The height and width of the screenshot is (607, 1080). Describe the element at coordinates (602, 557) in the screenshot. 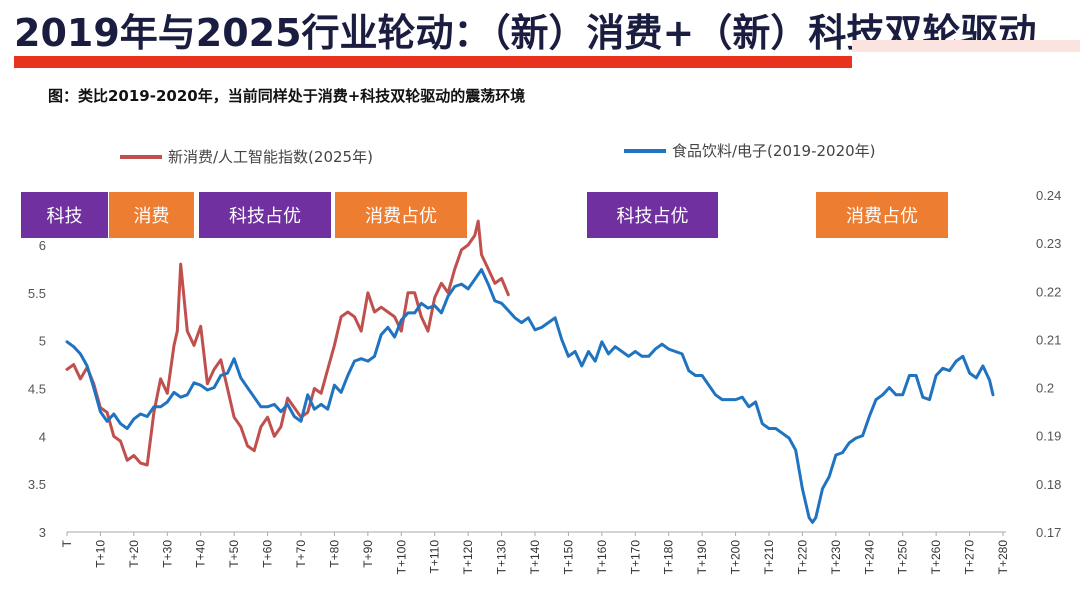

I see `x-tick-label: T+160` at that location.